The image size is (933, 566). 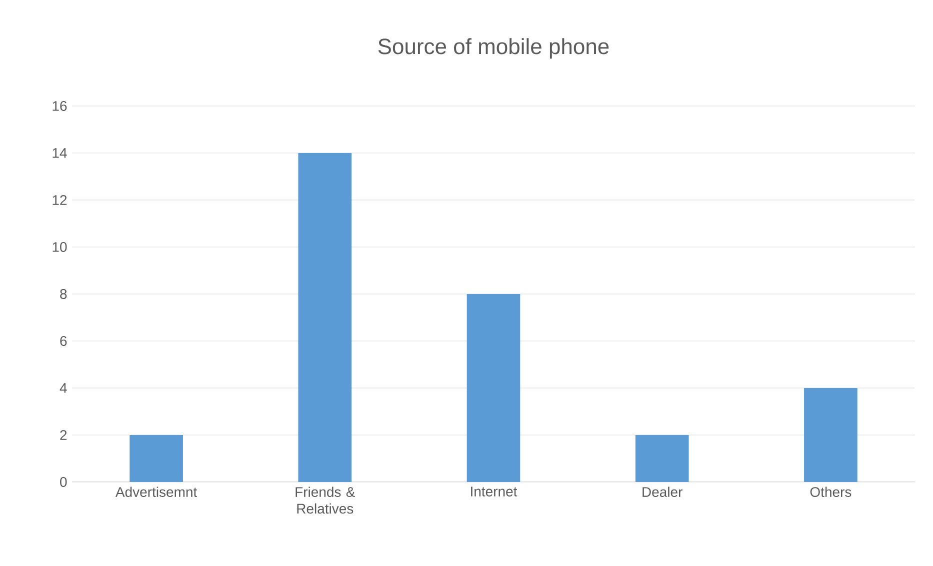 I want to click on y-tick-label: 16, so click(x=59, y=106).